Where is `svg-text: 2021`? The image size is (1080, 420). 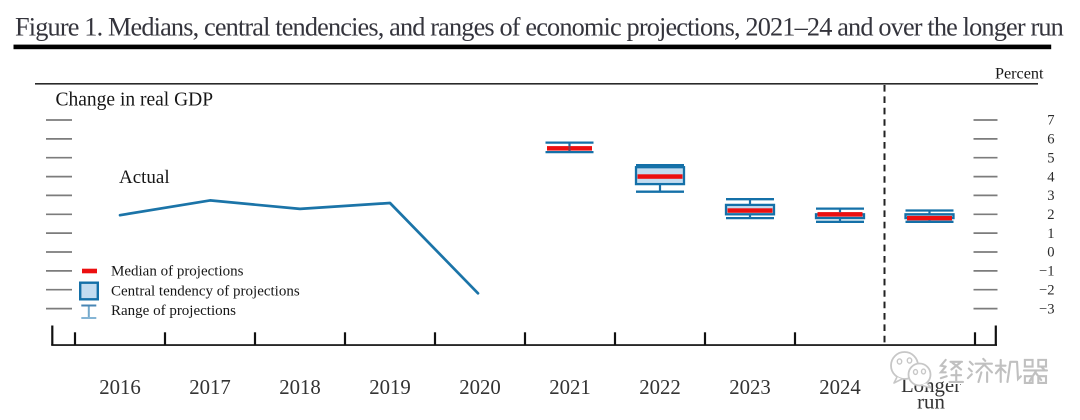 svg-text: 2021 is located at coordinates (570, 387).